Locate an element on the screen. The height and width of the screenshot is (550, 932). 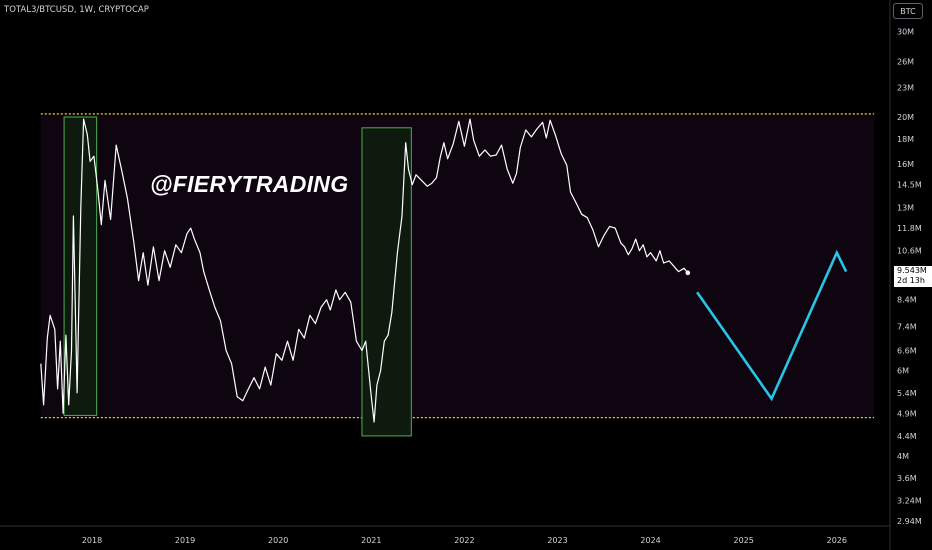
y-tick-label: 16M is located at coordinates (905, 164).